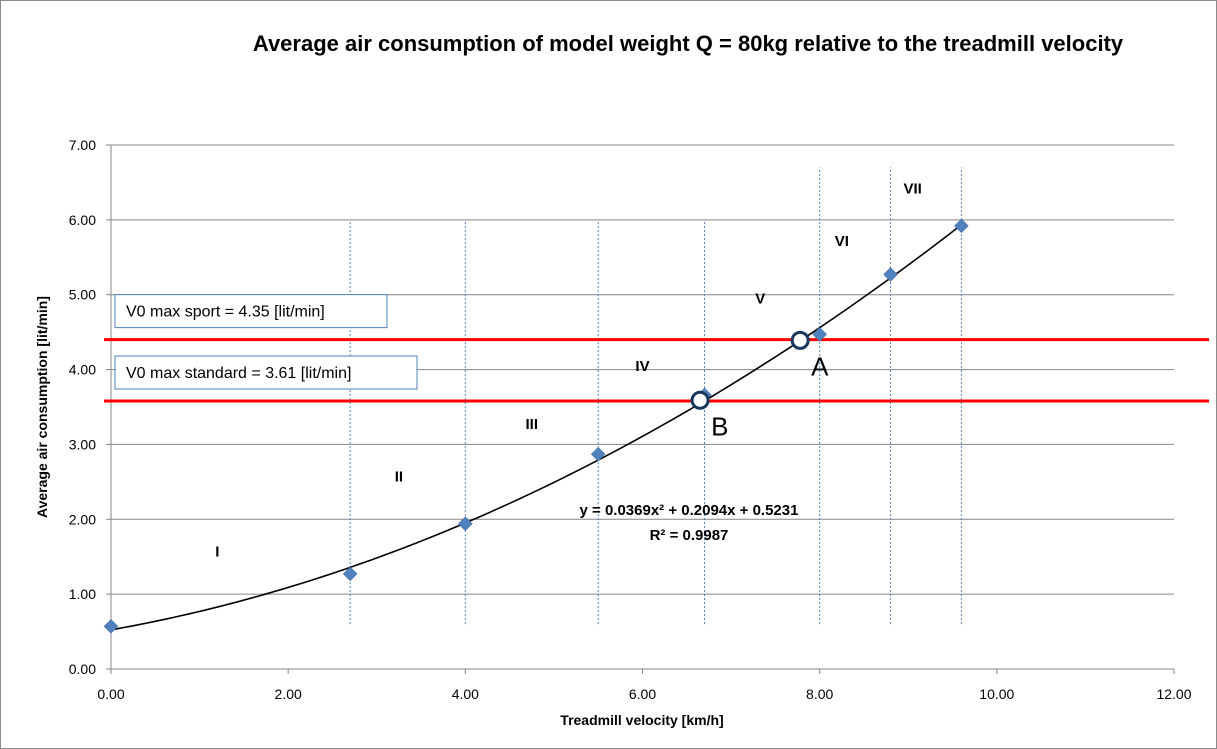 The image size is (1217, 749). I want to click on y-tick-label: 4.00, so click(82, 370).